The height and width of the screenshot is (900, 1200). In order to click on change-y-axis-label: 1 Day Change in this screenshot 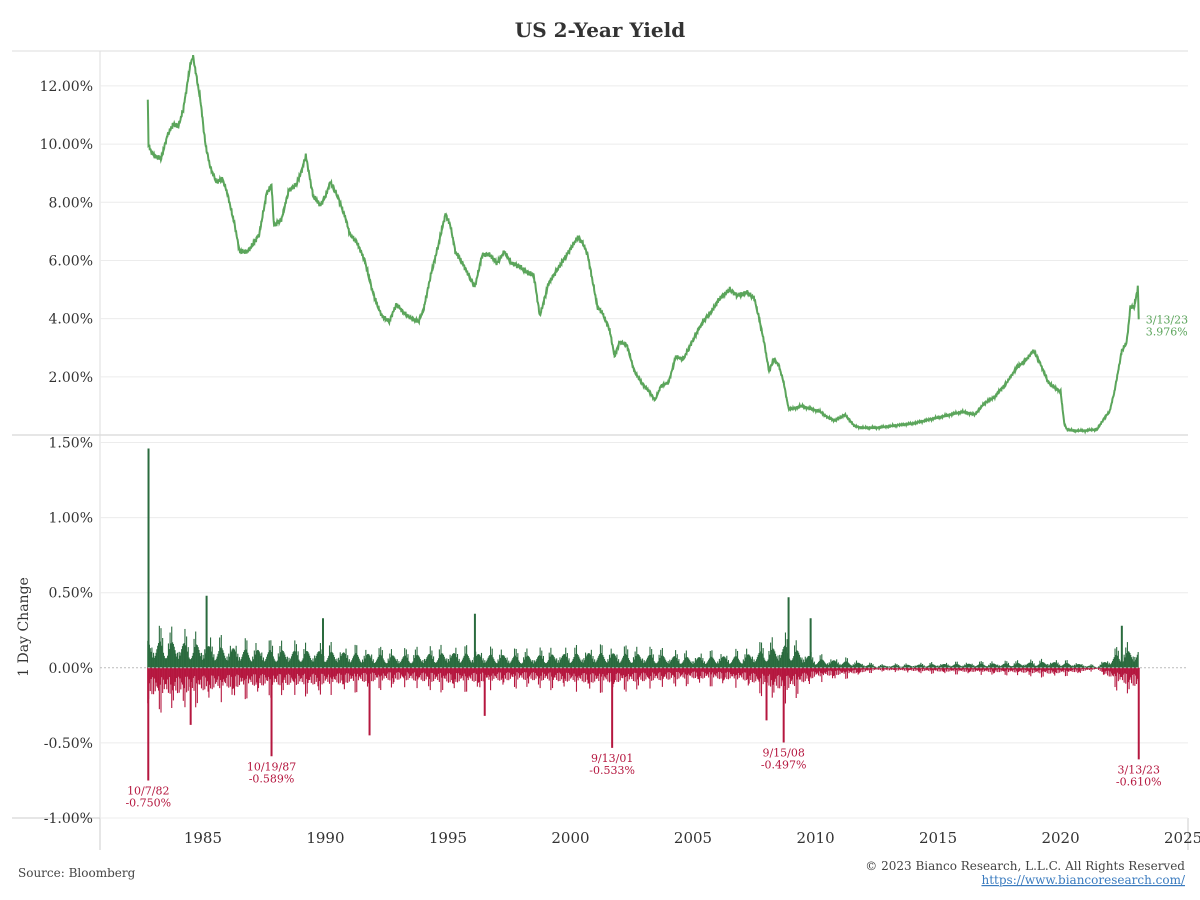, I will do `click(24, 627)`.